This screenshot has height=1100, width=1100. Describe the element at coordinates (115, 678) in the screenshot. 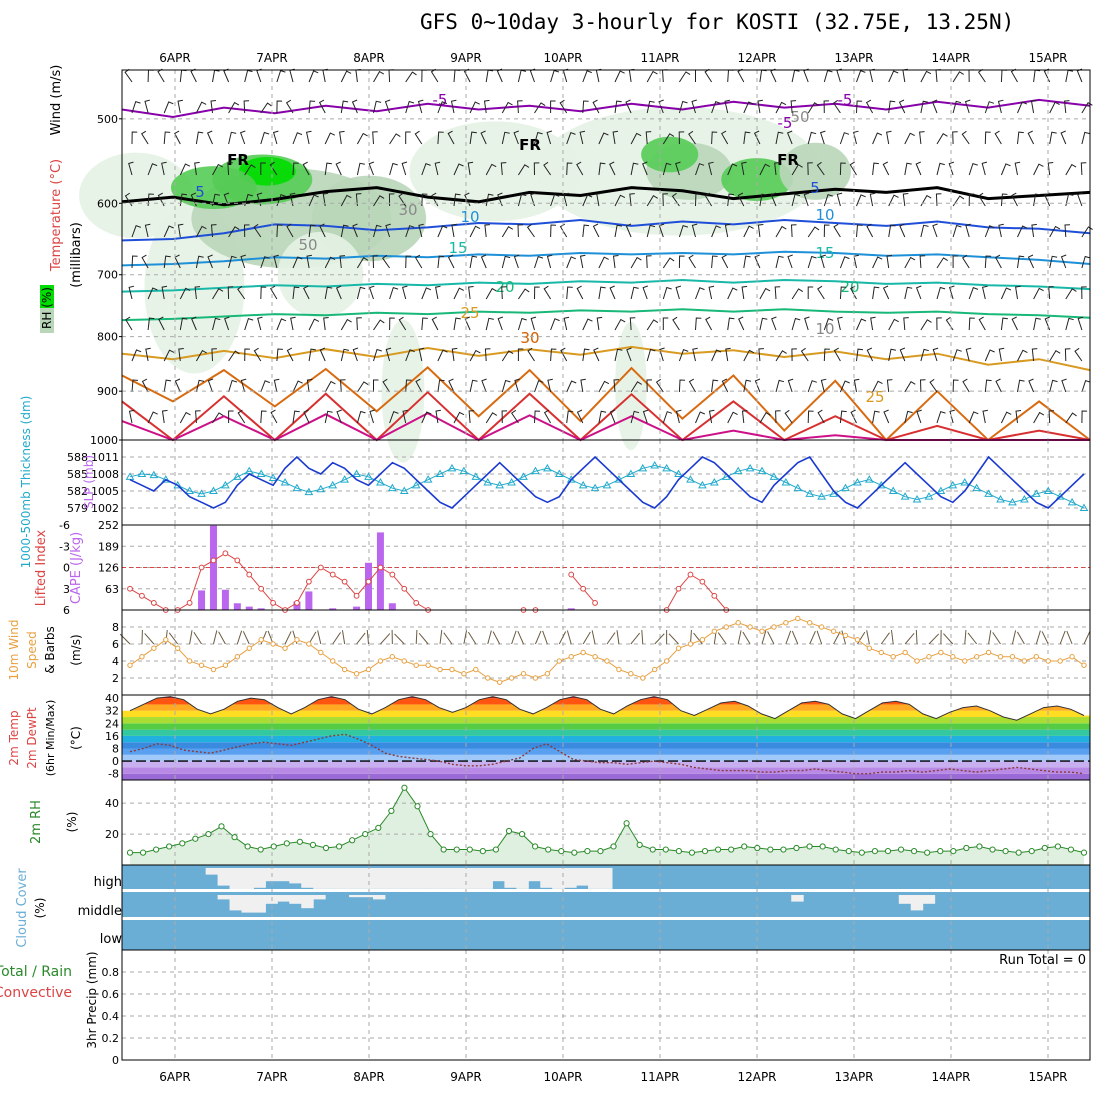

I see `wind10m-tick-label: 2` at that location.